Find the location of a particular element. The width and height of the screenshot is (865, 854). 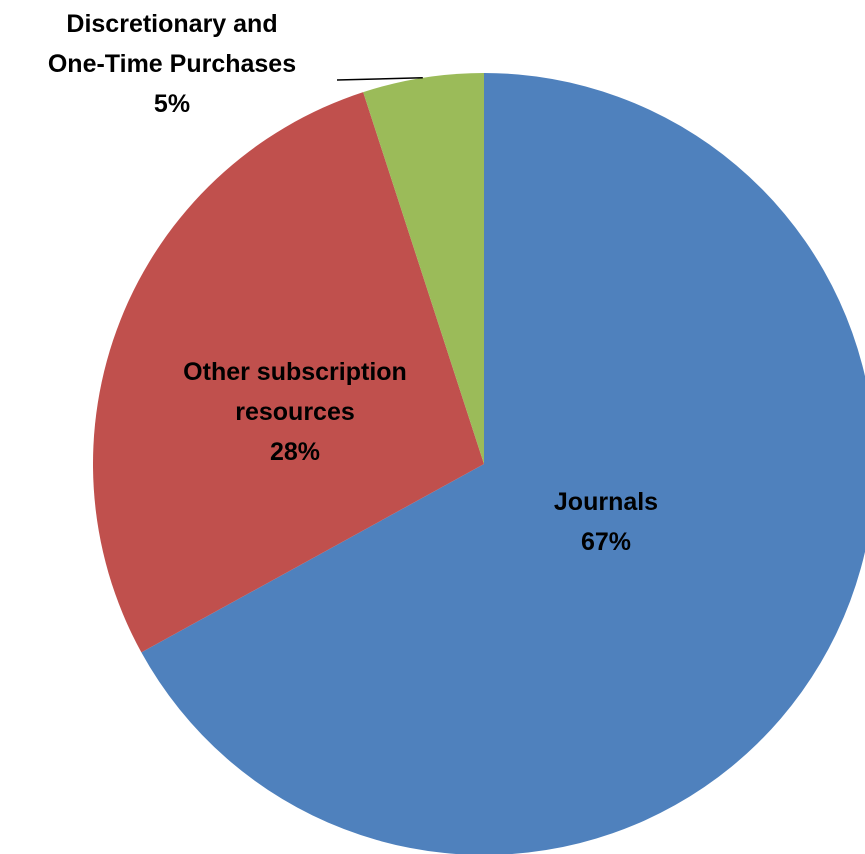

slice-label-3: Discretionary and One-Time Purchases 5% is located at coordinates (172, 64).